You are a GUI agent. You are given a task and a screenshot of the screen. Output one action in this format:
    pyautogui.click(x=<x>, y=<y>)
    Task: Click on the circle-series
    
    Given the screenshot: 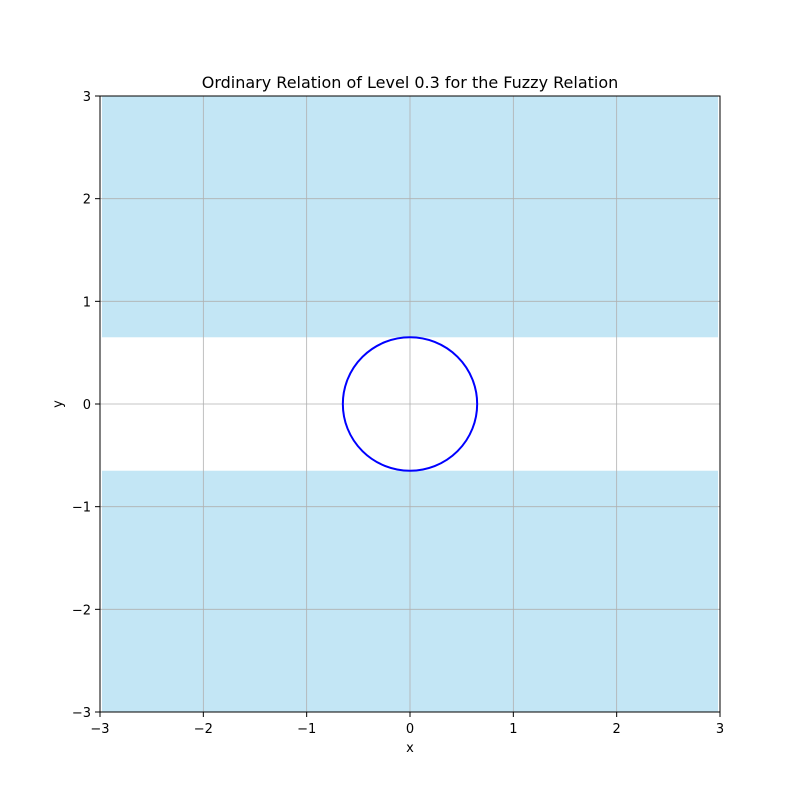 What is the action you would take?
    pyautogui.click(x=410, y=404)
    